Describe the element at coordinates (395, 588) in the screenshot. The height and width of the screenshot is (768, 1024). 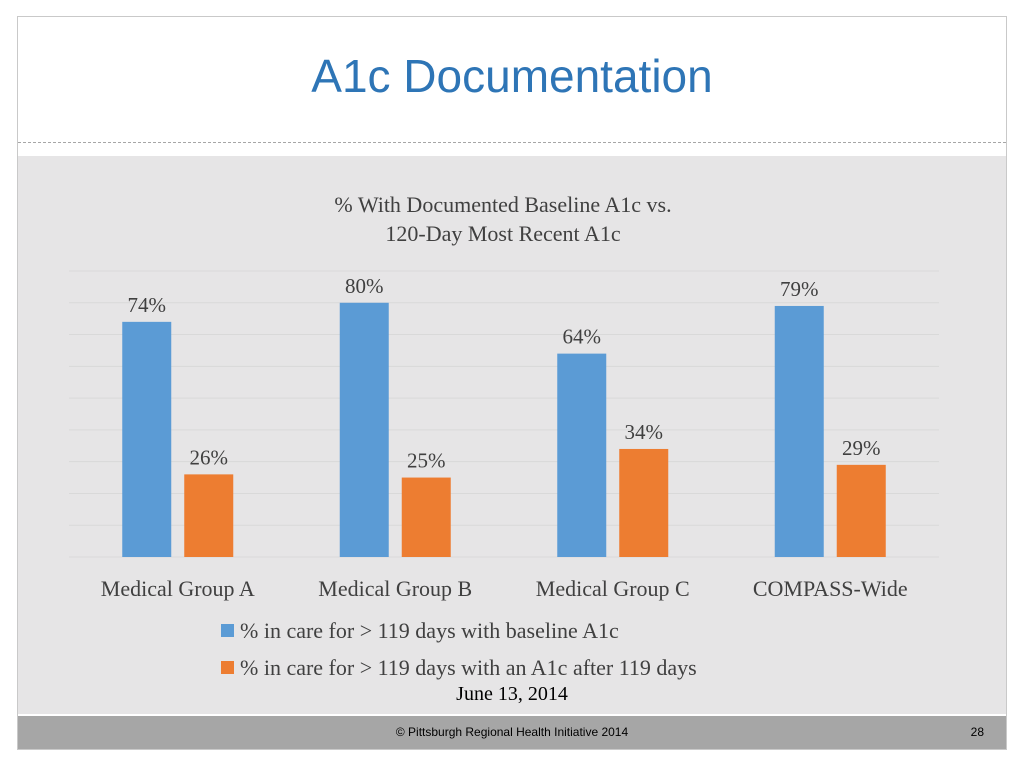
I see `category-label-2: Medical Group B` at that location.